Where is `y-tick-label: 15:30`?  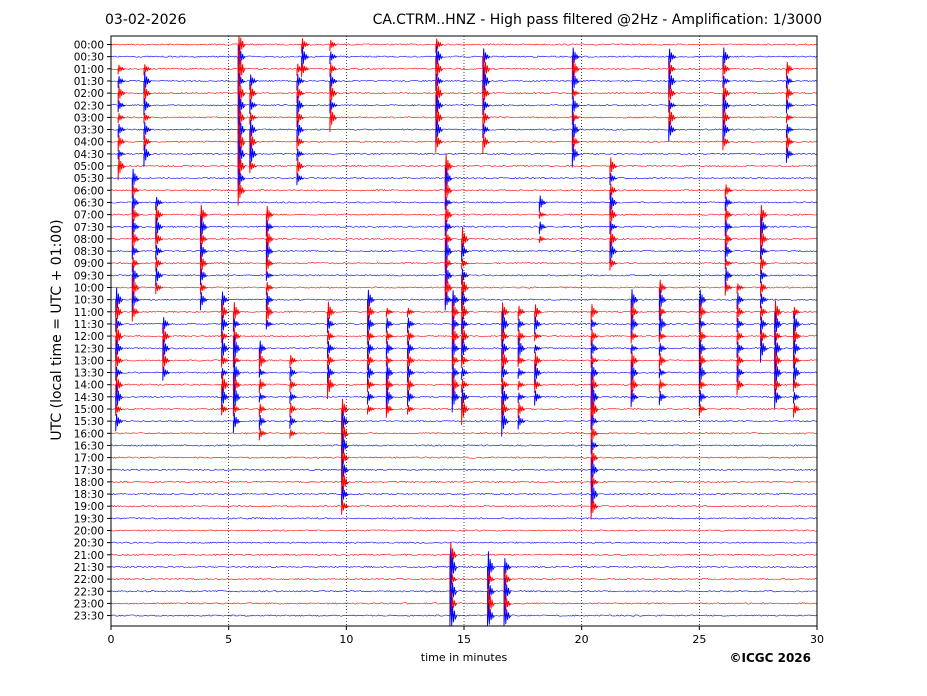 y-tick-label: 15:30 is located at coordinates (89, 422).